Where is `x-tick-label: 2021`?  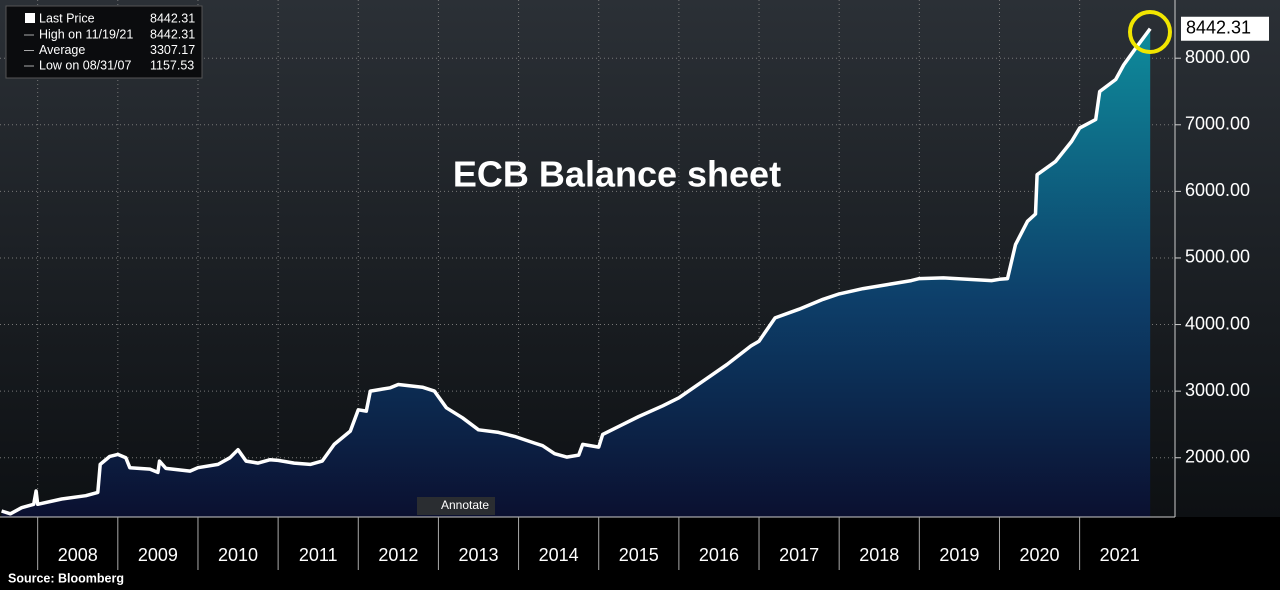
x-tick-label: 2021 is located at coordinates (1120, 555).